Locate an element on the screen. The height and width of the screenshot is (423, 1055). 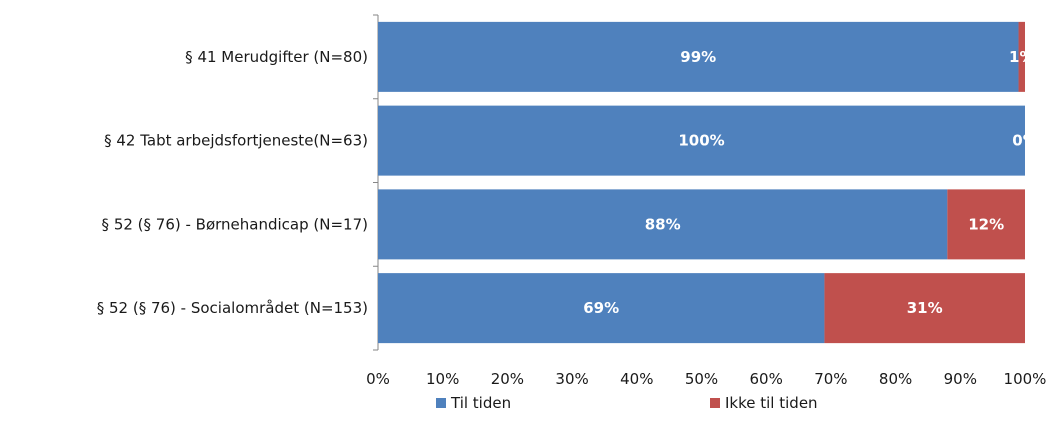
data-label: 69% is located at coordinates (601, 308).